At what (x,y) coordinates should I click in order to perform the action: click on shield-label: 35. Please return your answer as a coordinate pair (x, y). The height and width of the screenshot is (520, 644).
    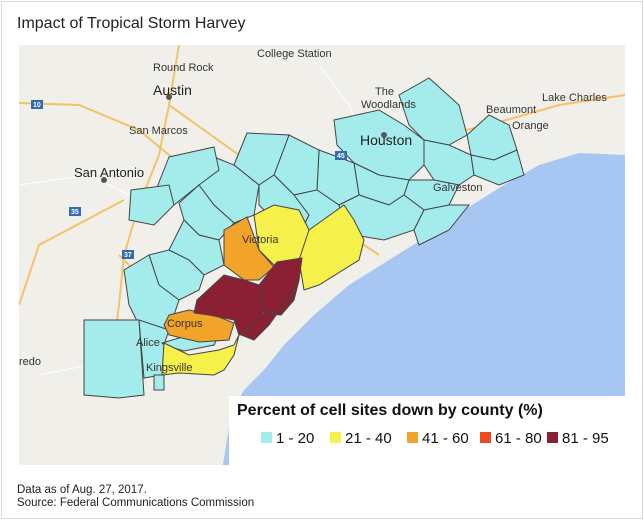
    Looking at the image, I should click on (75, 212).